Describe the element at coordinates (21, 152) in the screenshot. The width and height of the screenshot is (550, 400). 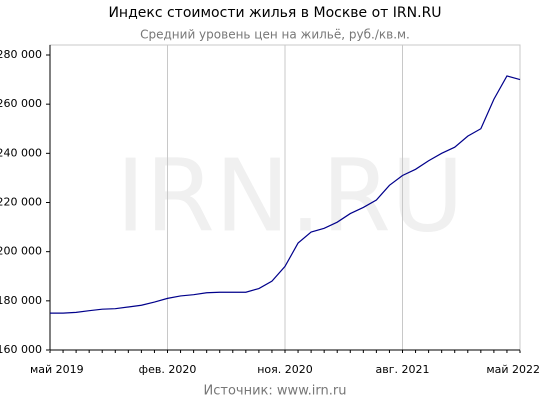
I see `y-tick-label: 240 000` at that location.